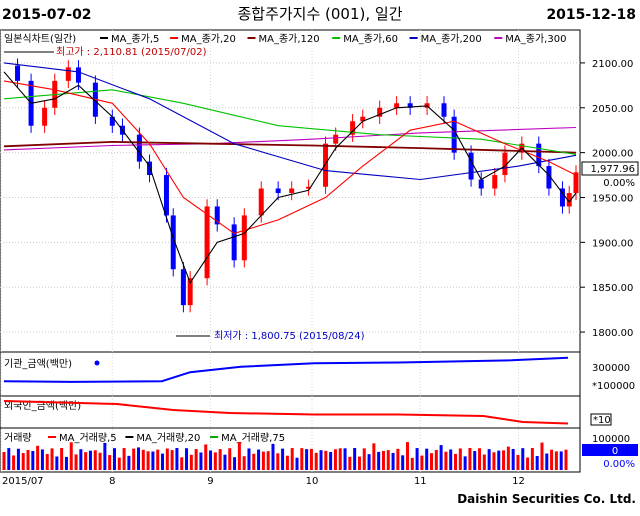  What do you see at coordinates (535, 39) in the screenshot?
I see `legend-label: MA_종가,300` at bounding box center [535, 39].